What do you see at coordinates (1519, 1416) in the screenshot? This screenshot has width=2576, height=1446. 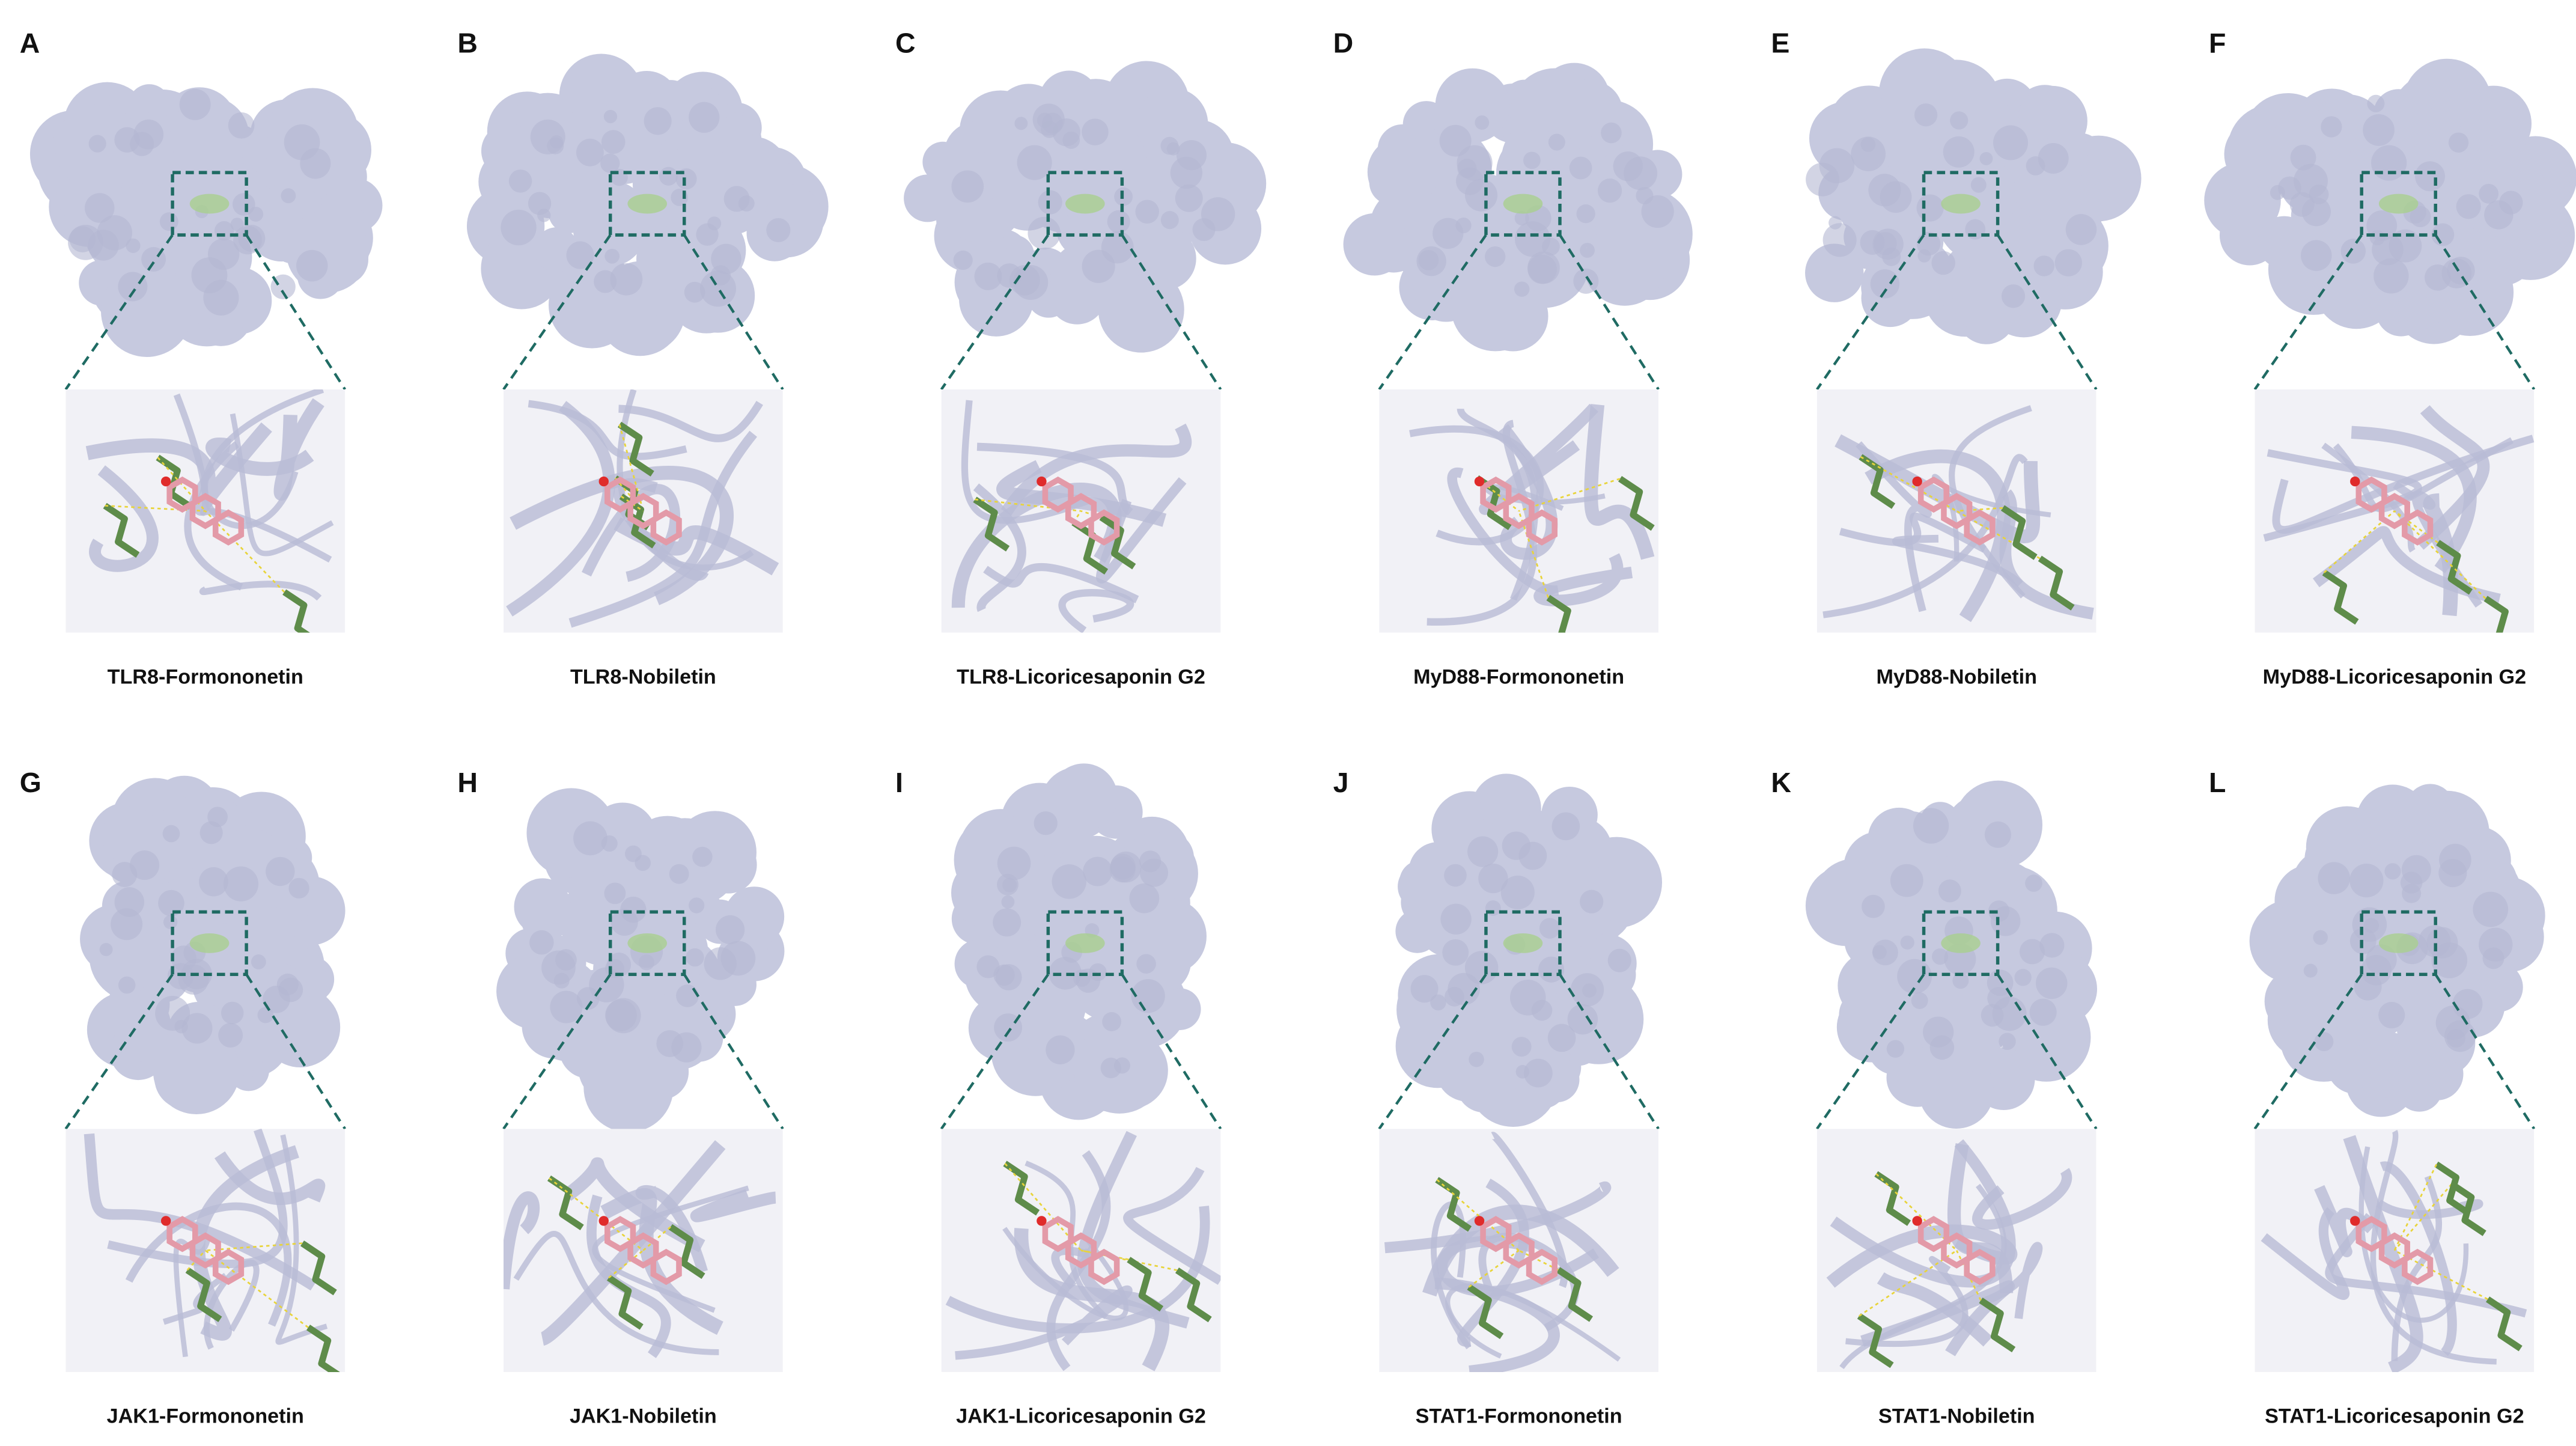 I see `panel-caption: STAT1-Formononetin` at bounding box center [1519, 1416].